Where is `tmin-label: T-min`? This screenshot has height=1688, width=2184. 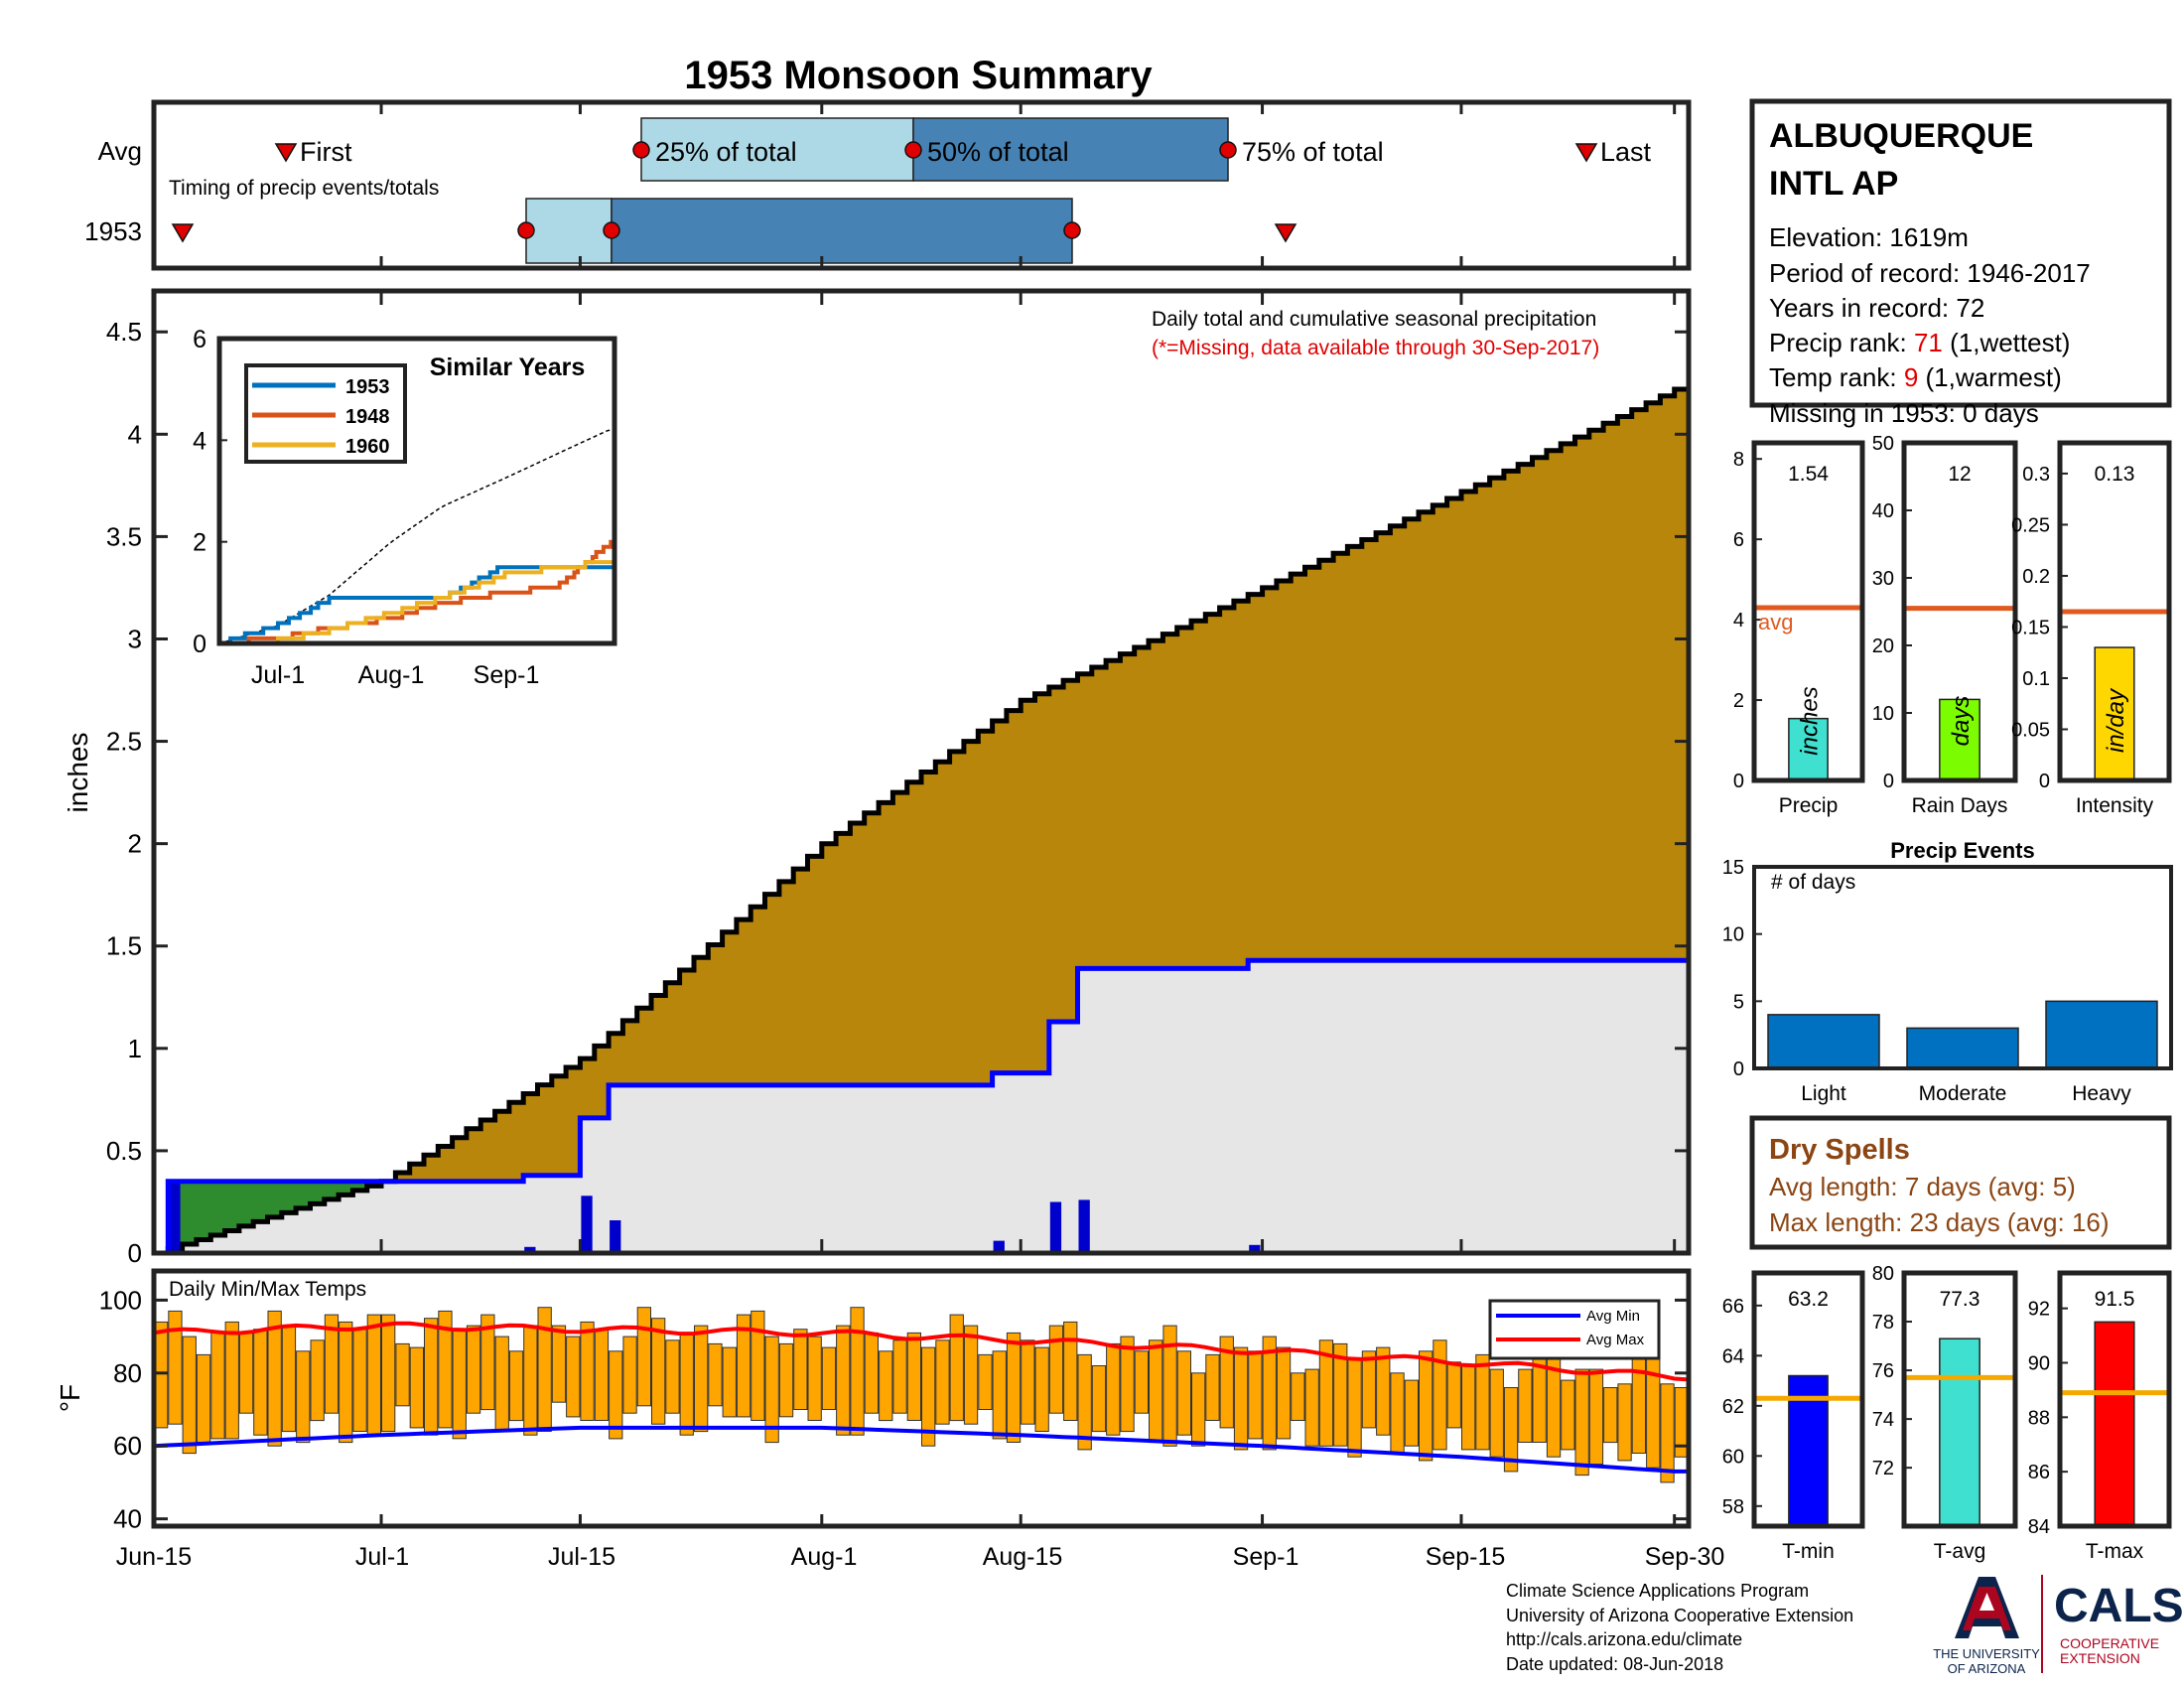
tmin-label: T-min is located at coordinates (1808, 1551).